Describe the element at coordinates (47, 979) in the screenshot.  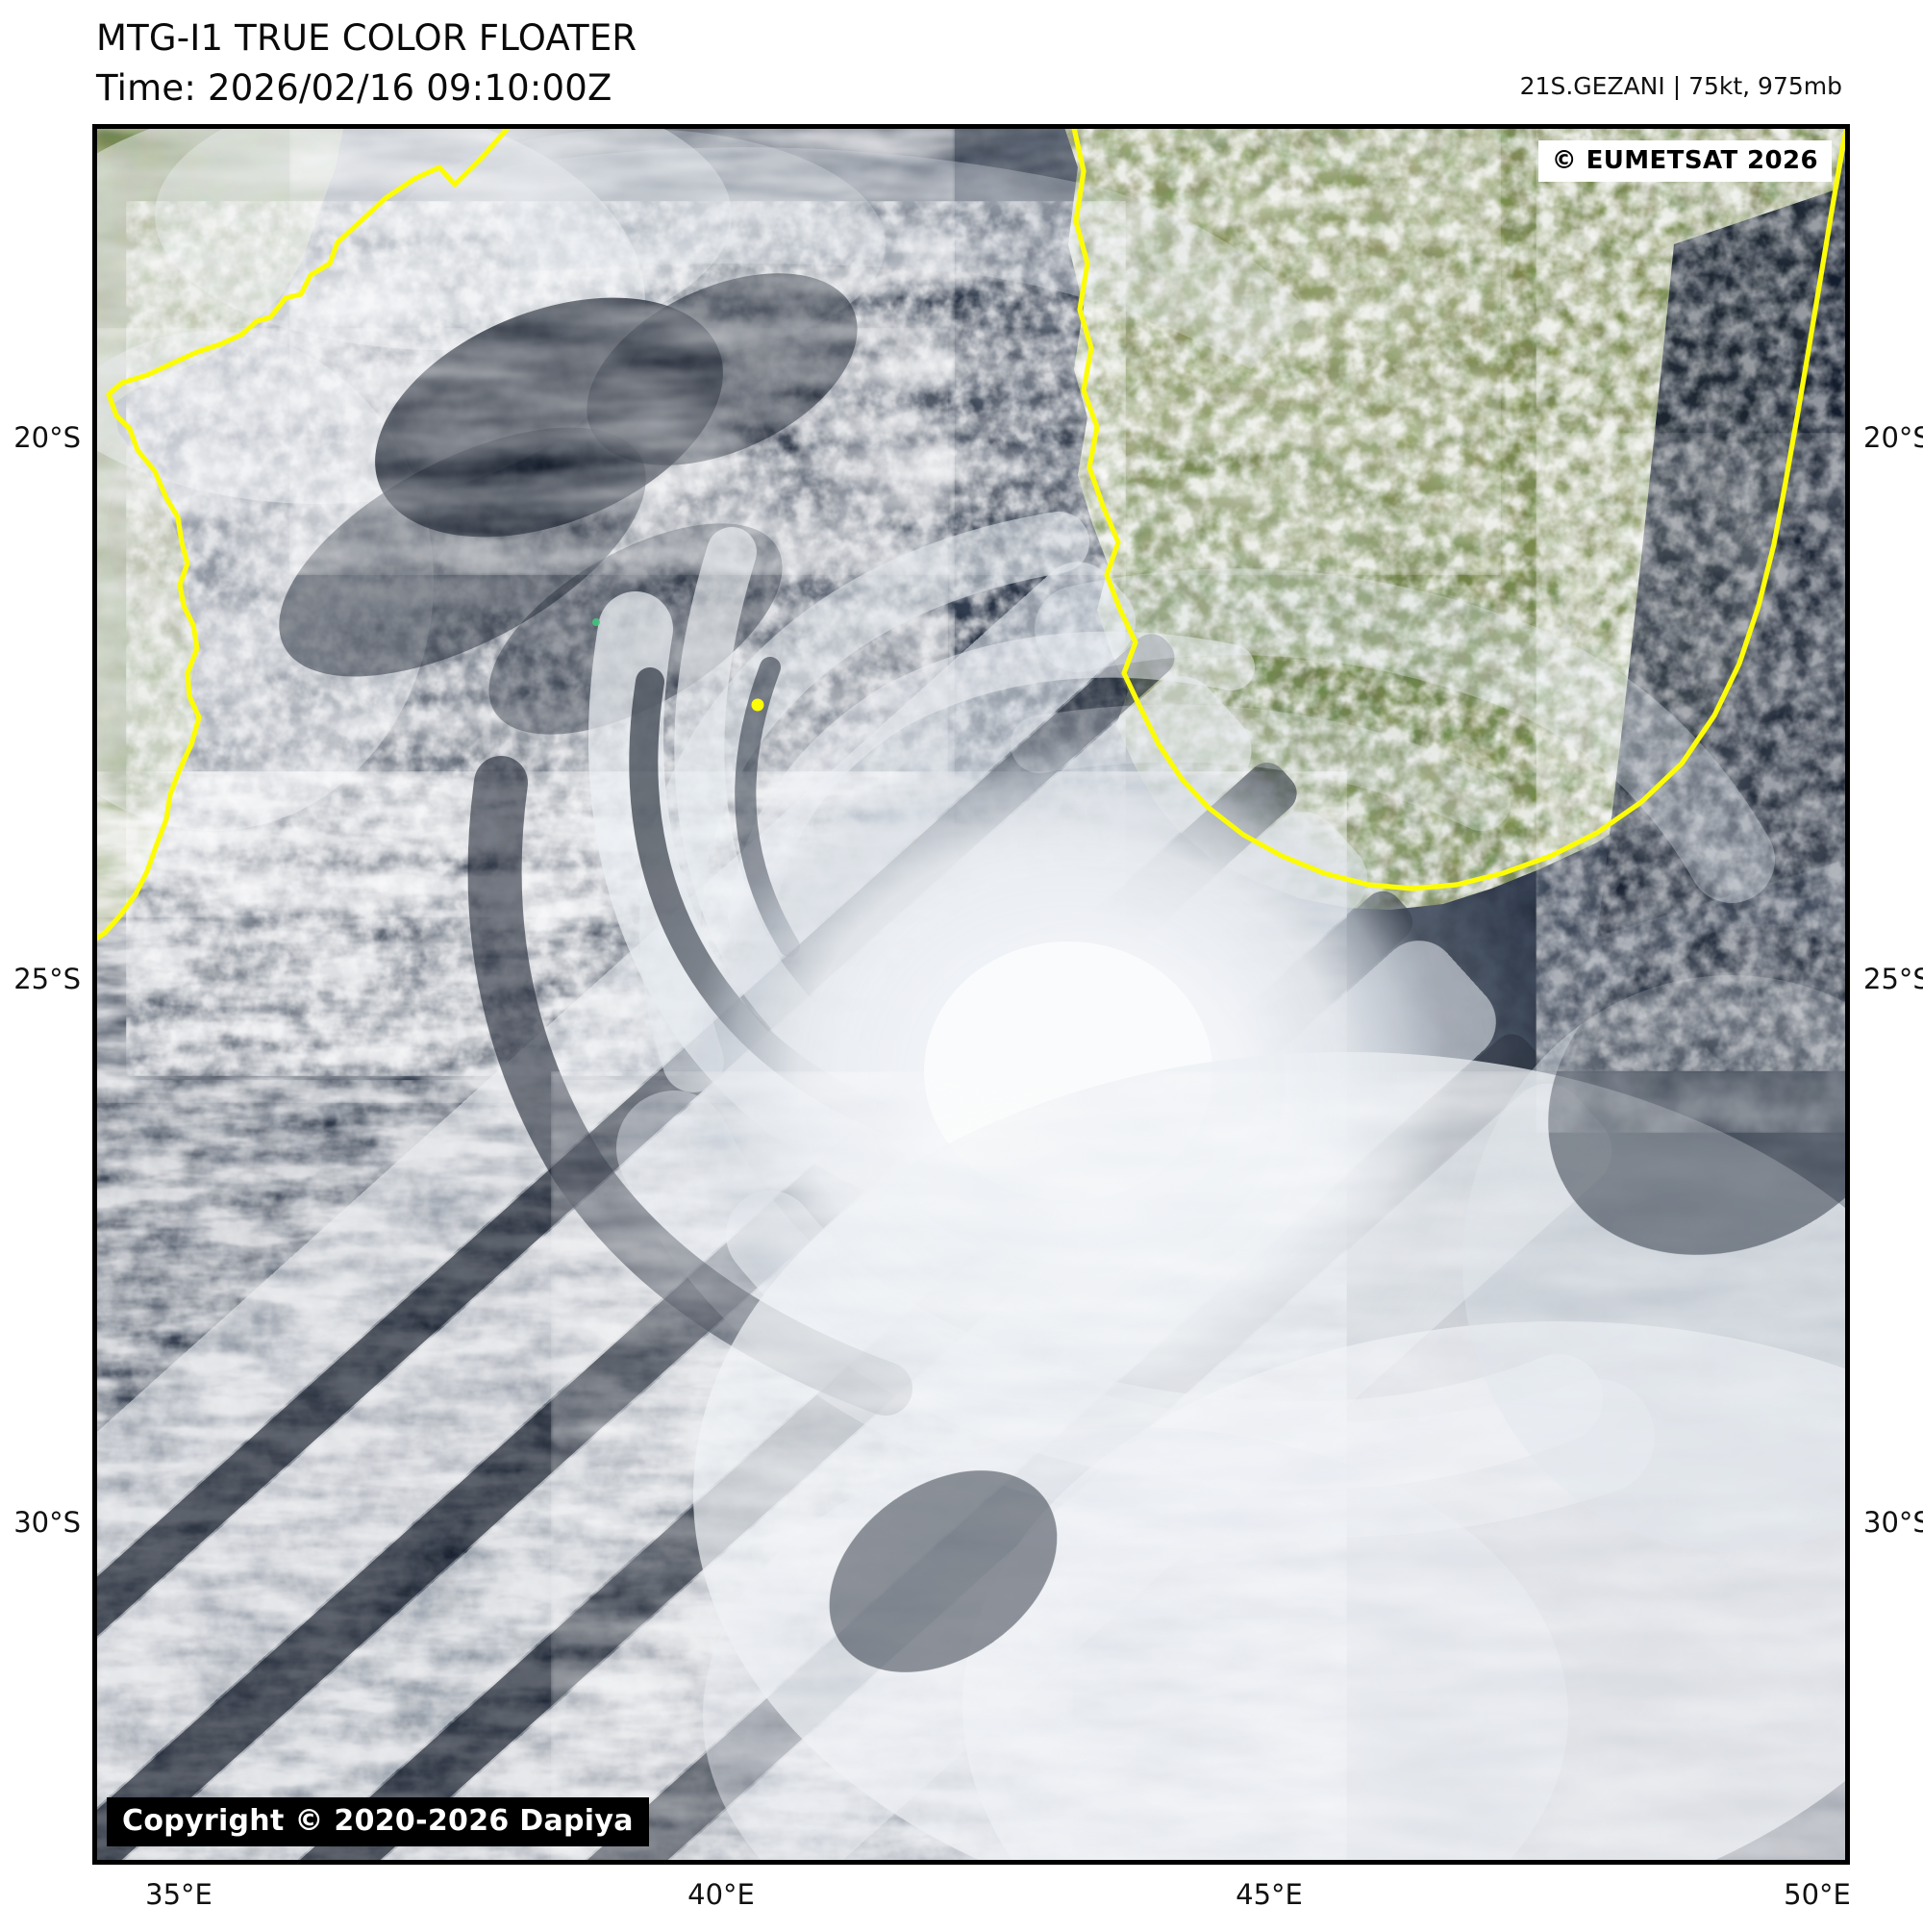
I see `lat-tick-left-25s: 25°S` at that location.